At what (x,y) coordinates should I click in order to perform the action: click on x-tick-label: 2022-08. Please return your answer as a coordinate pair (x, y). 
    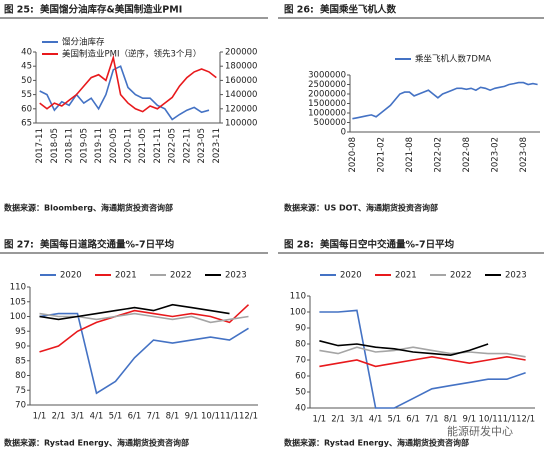
    Looking at the image, I should click on (467, 155).